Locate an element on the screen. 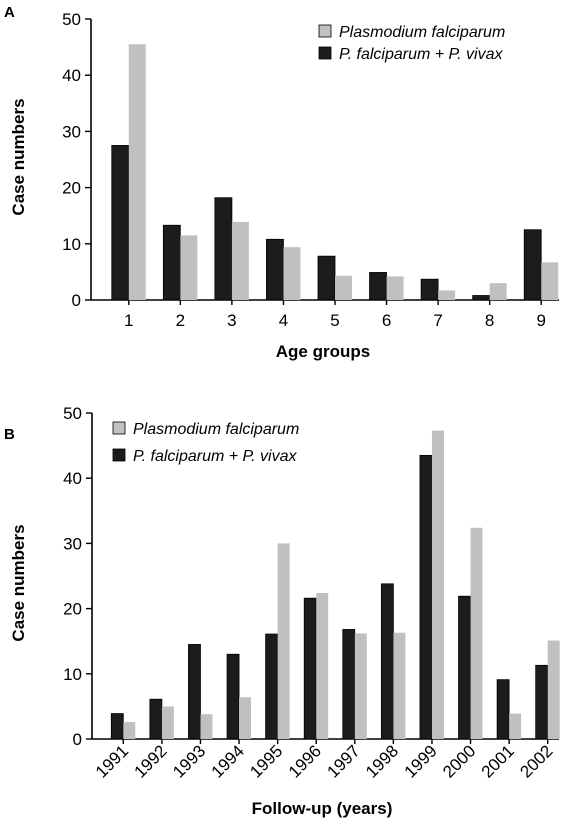 This screenshot has height=826, width=565. panel-b-x-axis-title: Follow-up (years) is located at coordinates (322, 808).